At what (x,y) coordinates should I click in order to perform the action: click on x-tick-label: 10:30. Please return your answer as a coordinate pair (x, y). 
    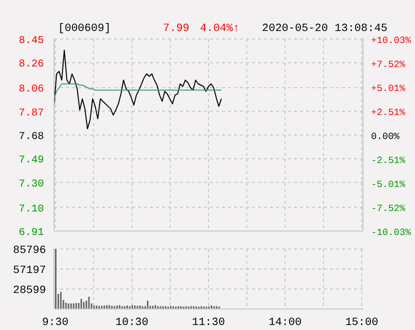
    Looking at the image, I should click on (131, 322).